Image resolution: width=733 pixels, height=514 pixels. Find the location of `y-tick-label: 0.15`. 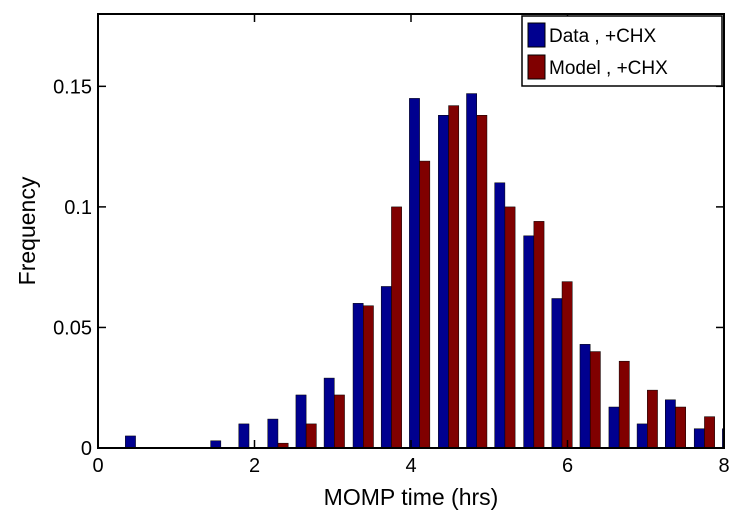

y-tick-label: 0.15 is located at coordinates (72, 87).